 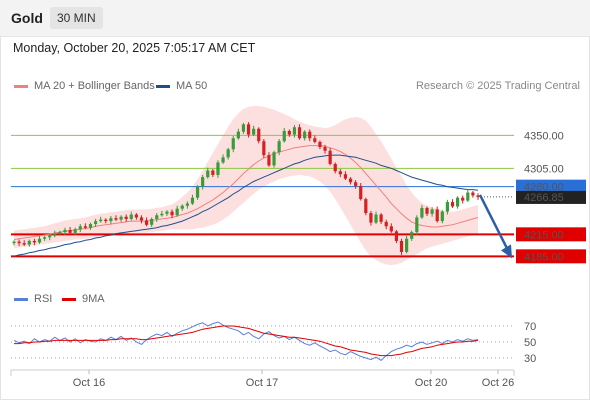 What do you see at coordinates (530, 327) in the screenshot?
I see `rsi-level-label-0: 70` at bounding box center [530, 327].